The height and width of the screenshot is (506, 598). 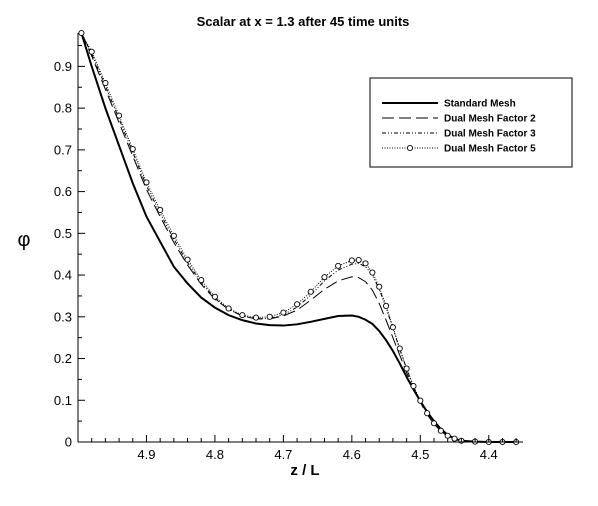 What do you see at coordinates (63, 191) in the screenshot?
I see `y-tick-label: 0.6` at bounding box center [63, 191].